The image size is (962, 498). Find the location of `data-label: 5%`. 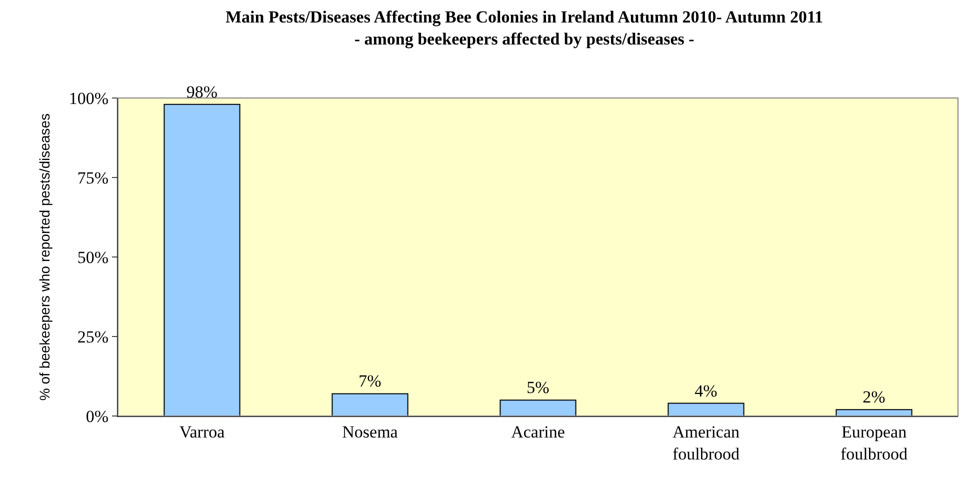

data-label: 5% is located at coordinates (538, 388).